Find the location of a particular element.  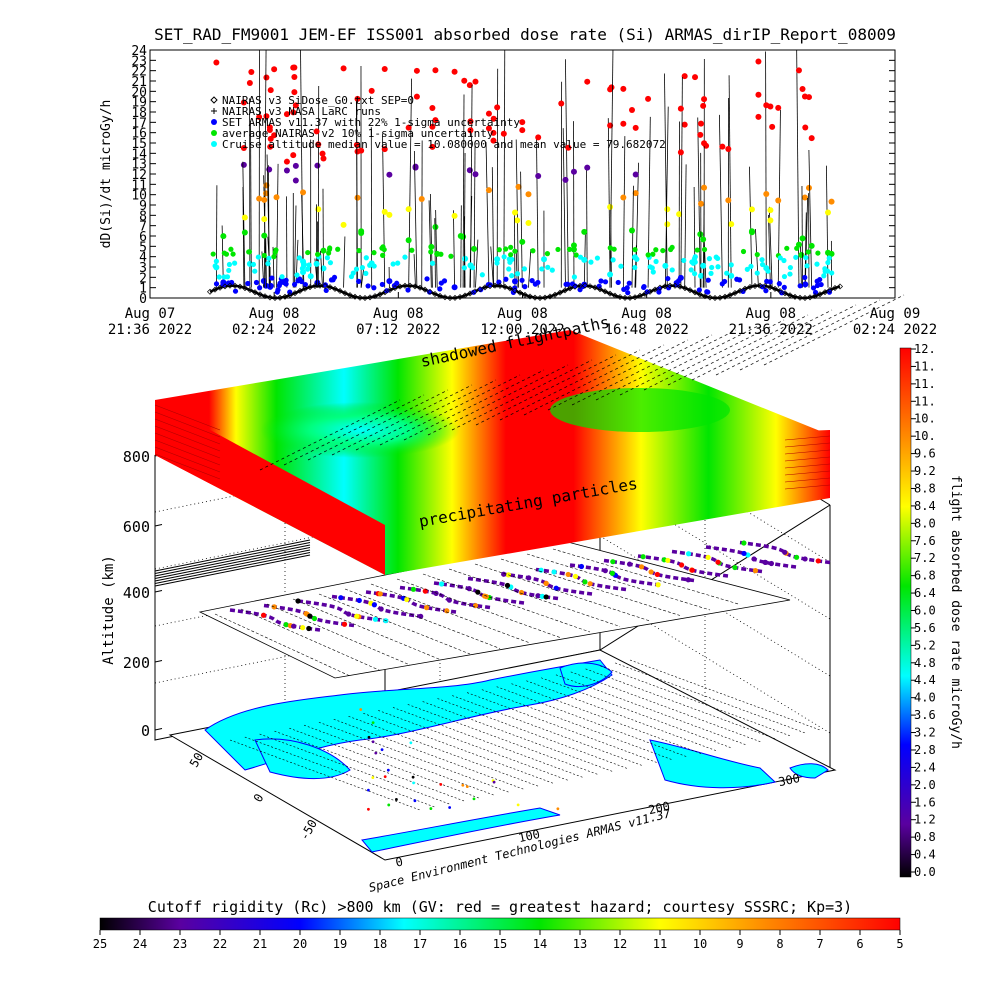

latitude-tick-label: -50 is located at coordinates (308, 830).